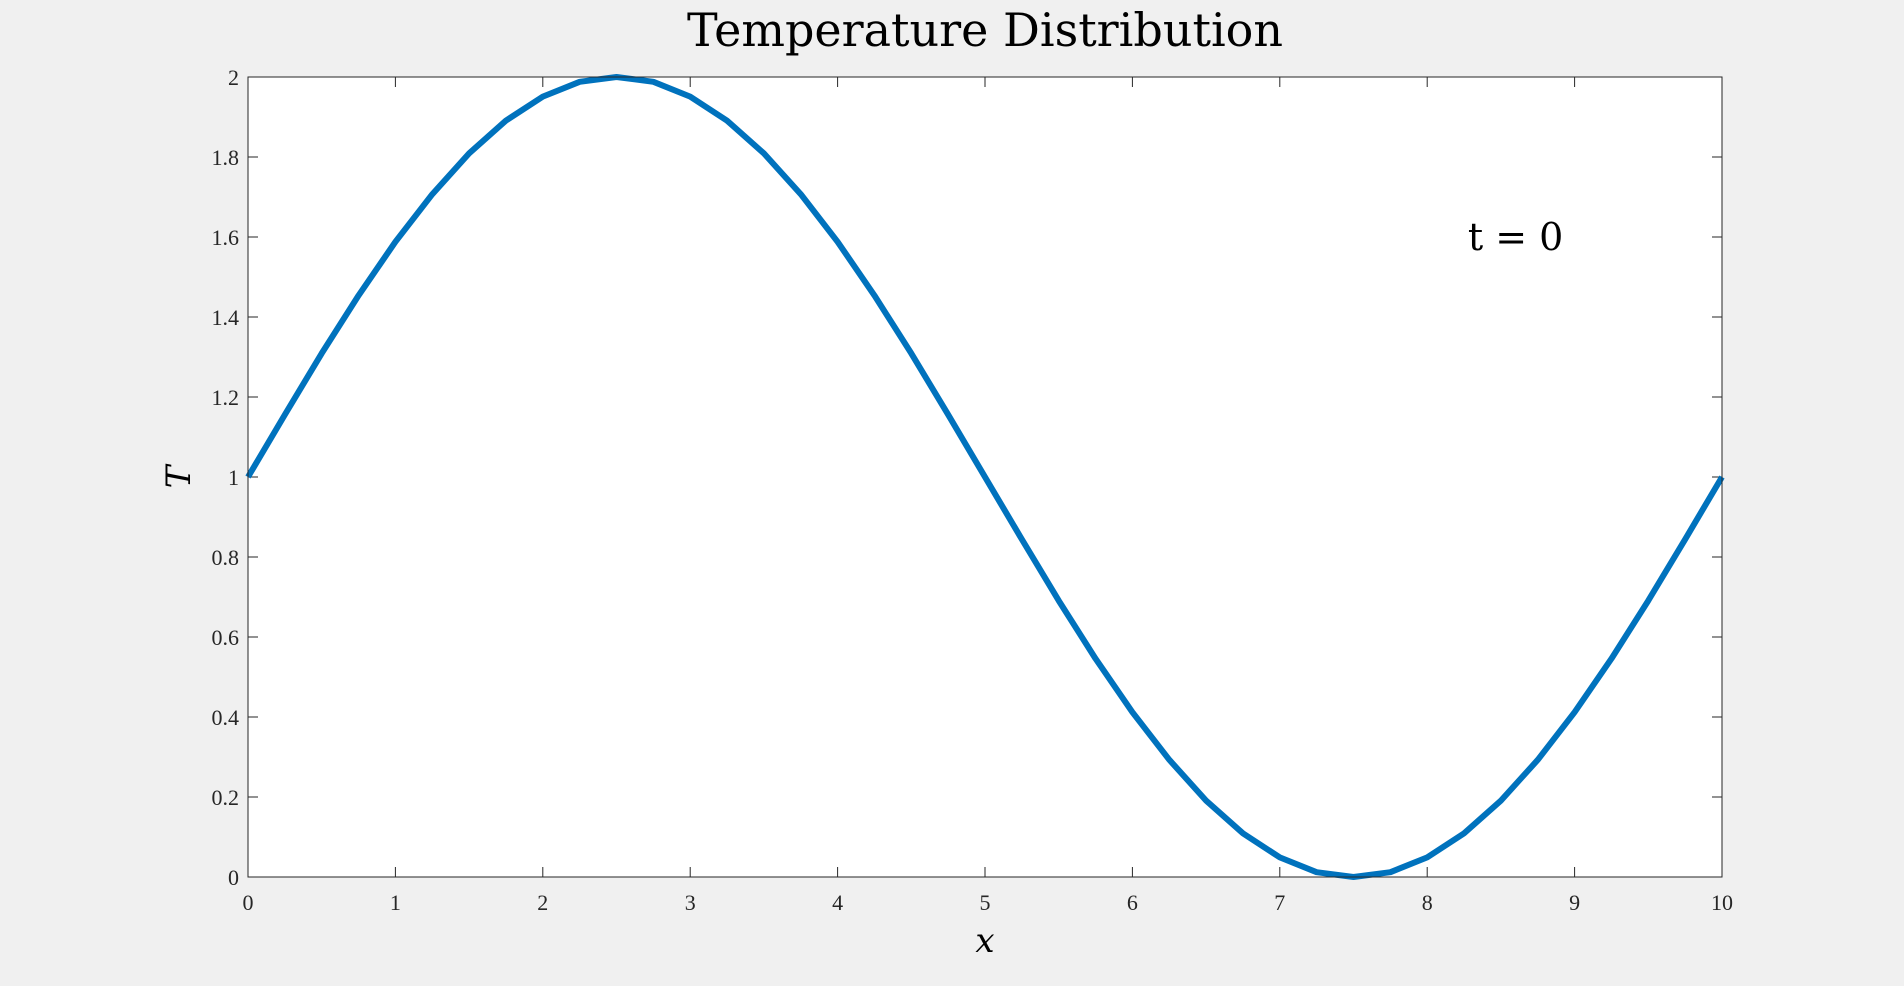 The width and height of the screenshot is (1904, 986). I want to click on x-tick-label: 4, so click(837, 902).